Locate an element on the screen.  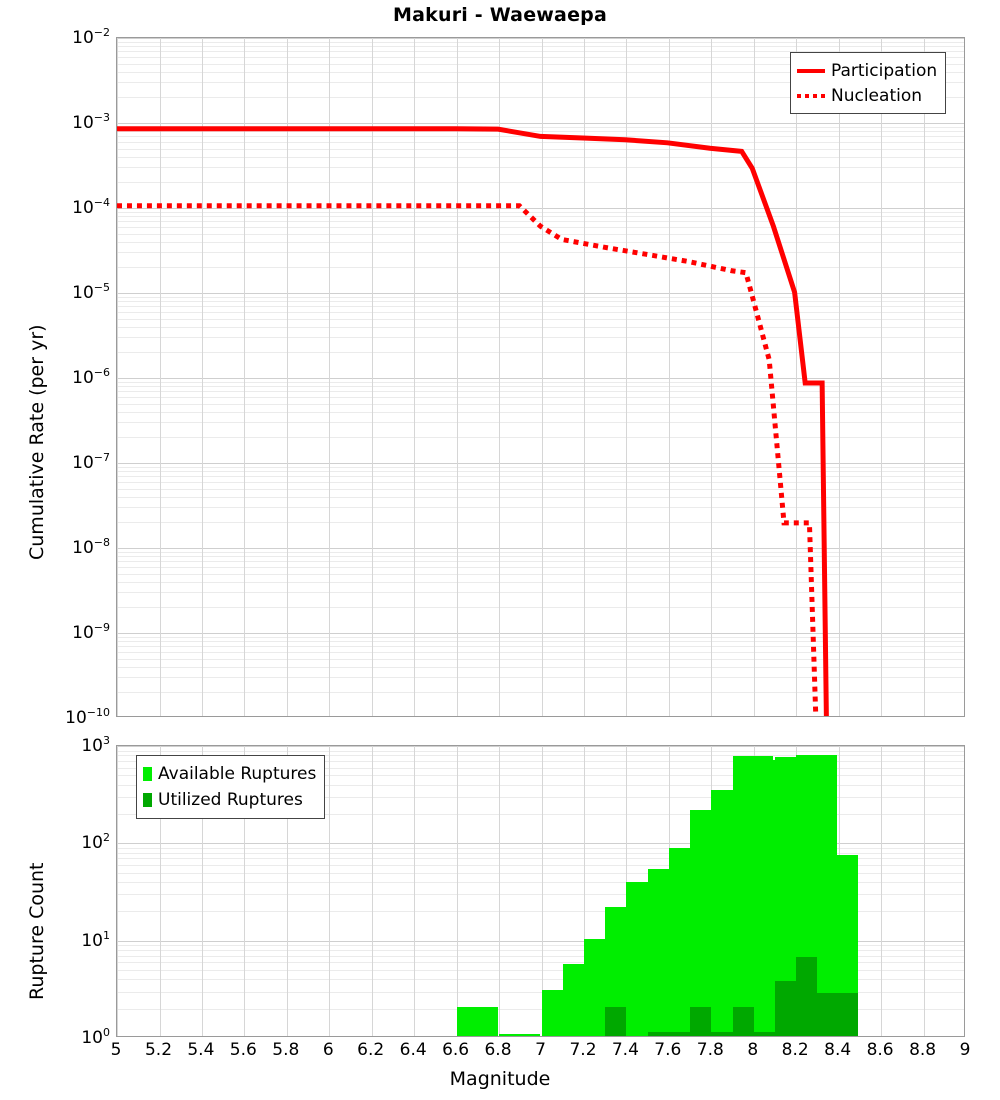
curve-legend: Participation Nucleation is located at coordinates (868, 83).